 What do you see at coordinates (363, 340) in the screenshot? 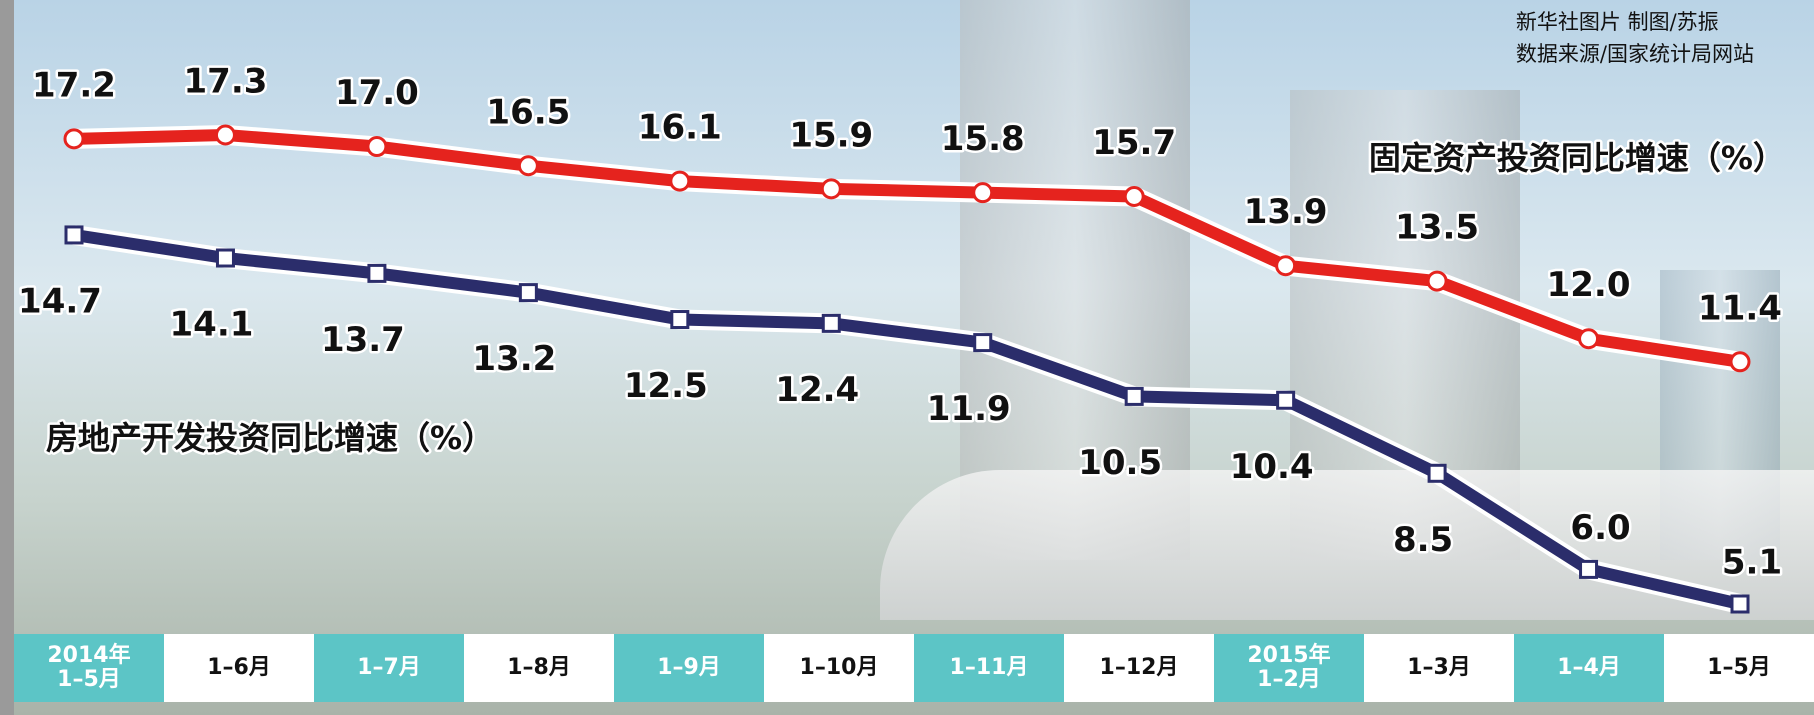
I see `value-label: 13.7` at bounding box center [363, 340].